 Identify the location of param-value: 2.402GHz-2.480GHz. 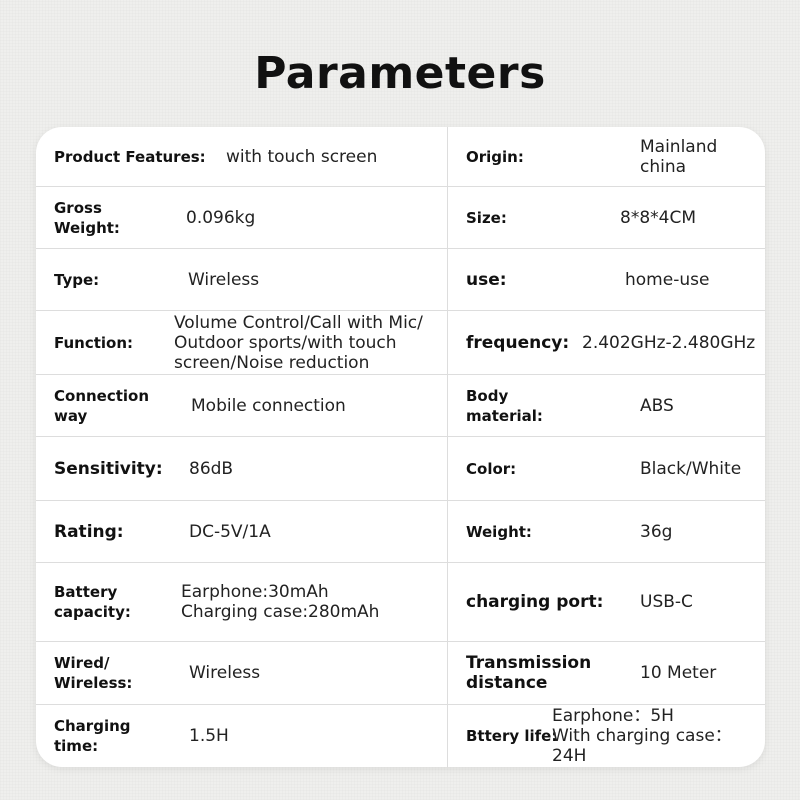
(669, 342).